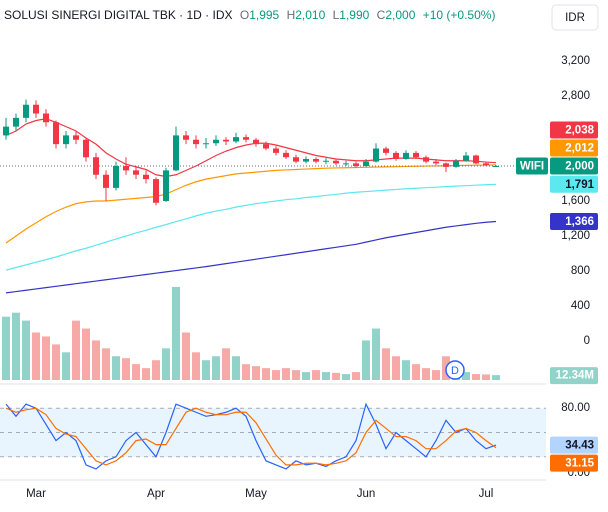  I want to click on event-label: D, so click(455, 371).